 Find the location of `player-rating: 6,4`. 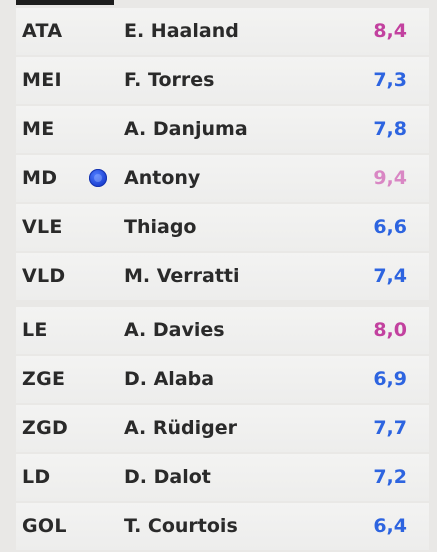

player-rating: 6,4 is located at coordinates (390, 526).